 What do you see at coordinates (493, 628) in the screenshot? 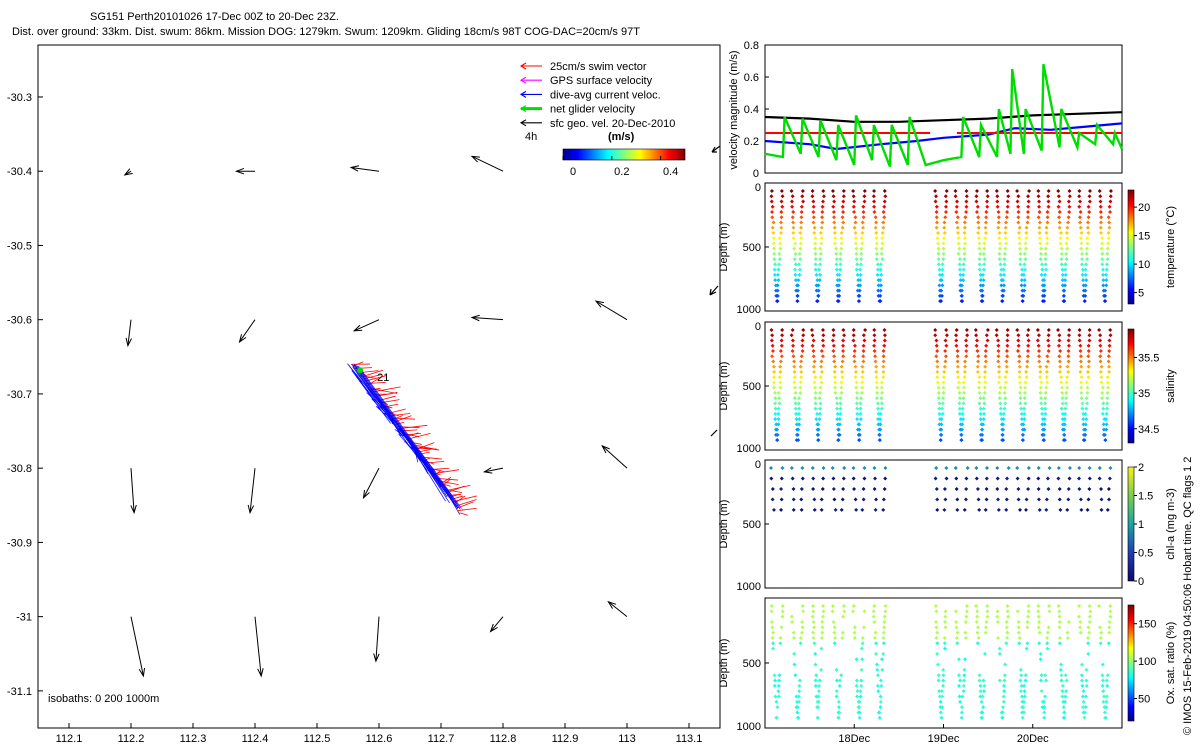
I see `geo-vector-head` at bounding box center [493, 628].